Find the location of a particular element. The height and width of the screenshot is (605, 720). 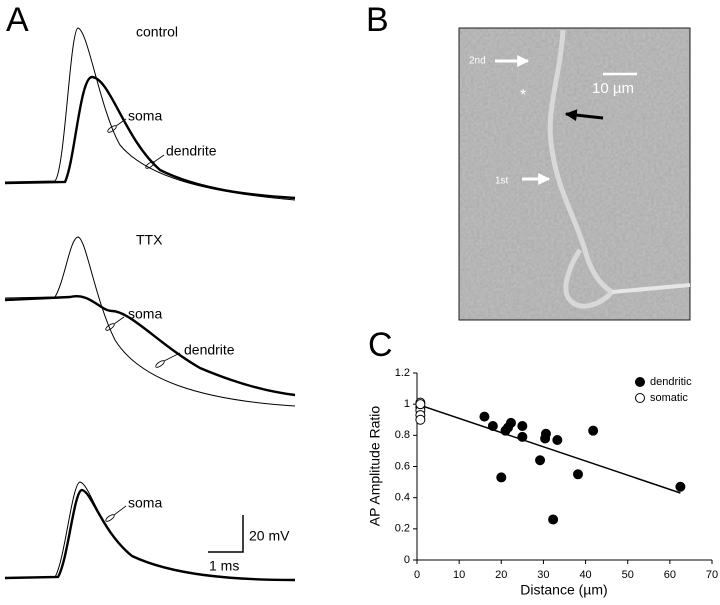

trace-group: TTX soma dendrite is located at coordinates (150, 319).